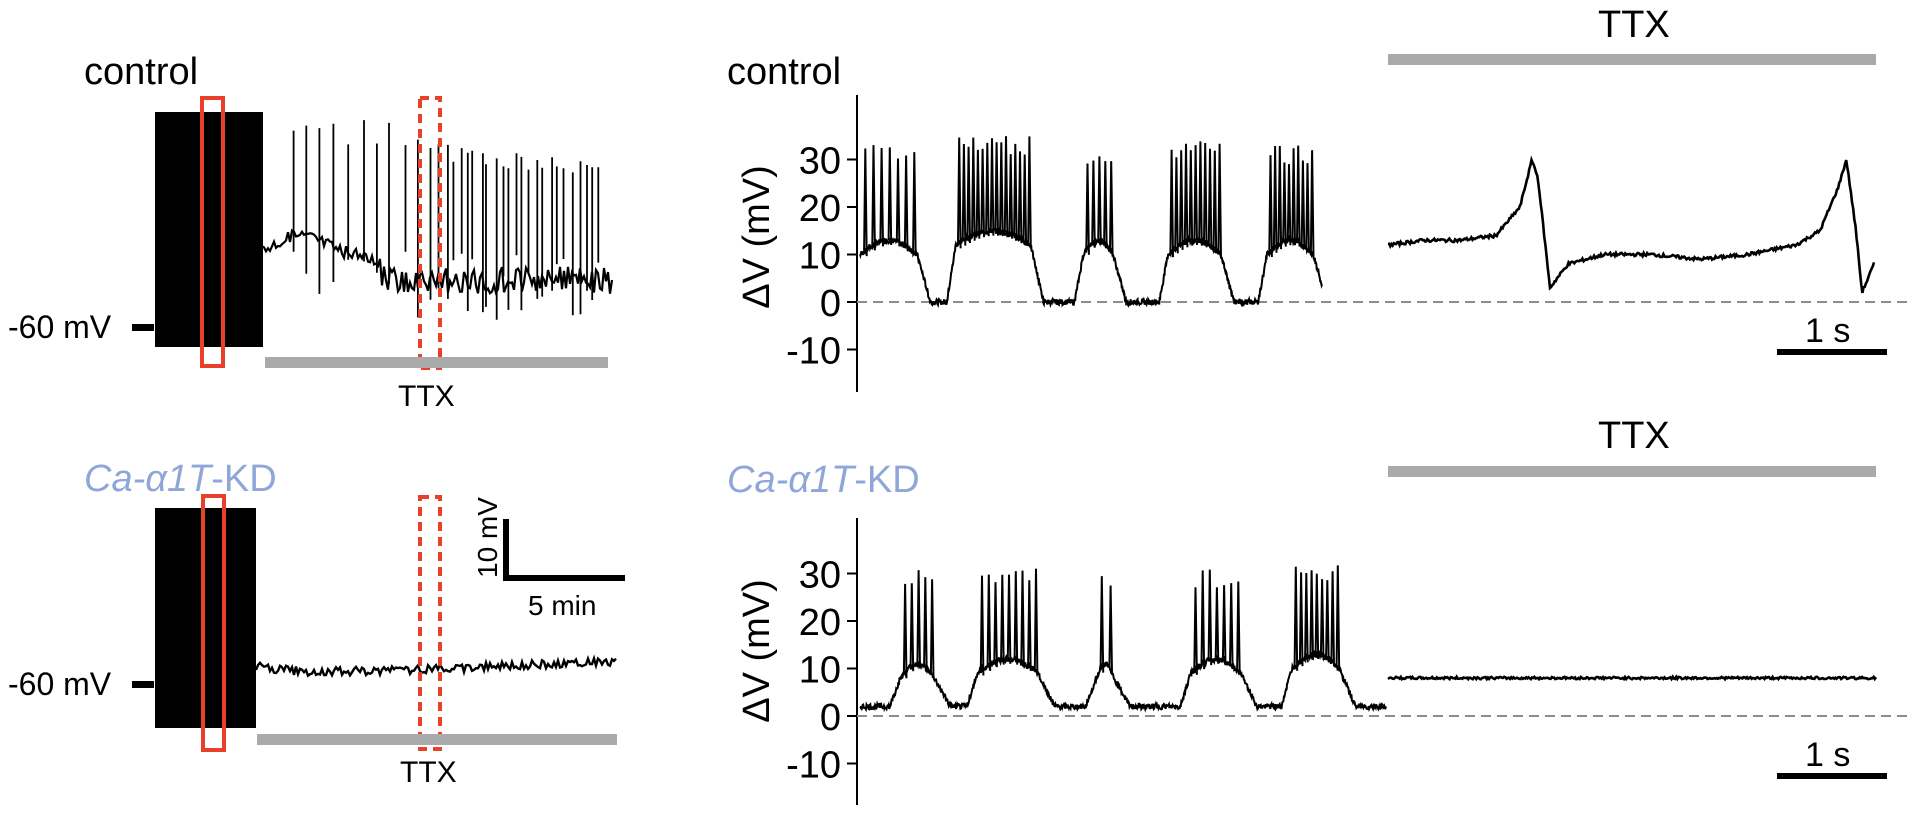 The width and height of the screenshot is (1909, 824). I want to click on top-left-ttx-bar, so click(436, 362).